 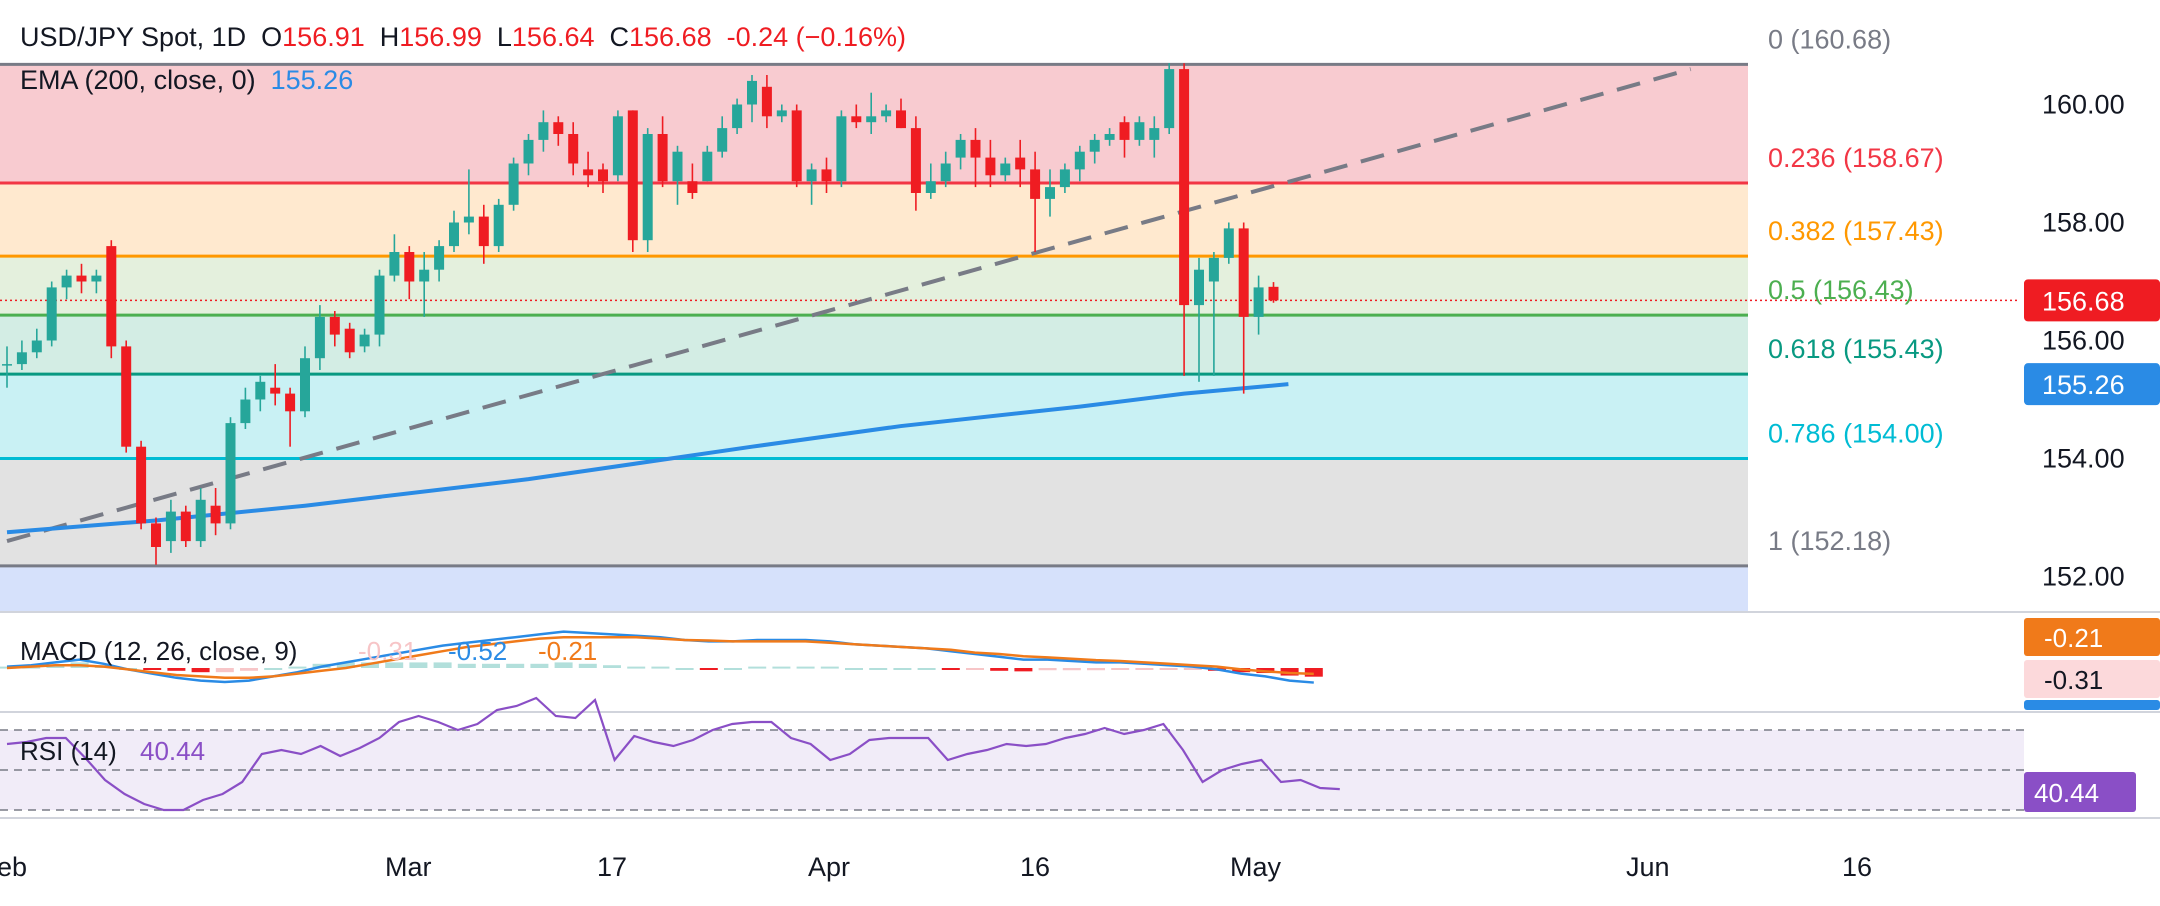 I want to click on interval-label: 1D, so click(x=229, y=37).